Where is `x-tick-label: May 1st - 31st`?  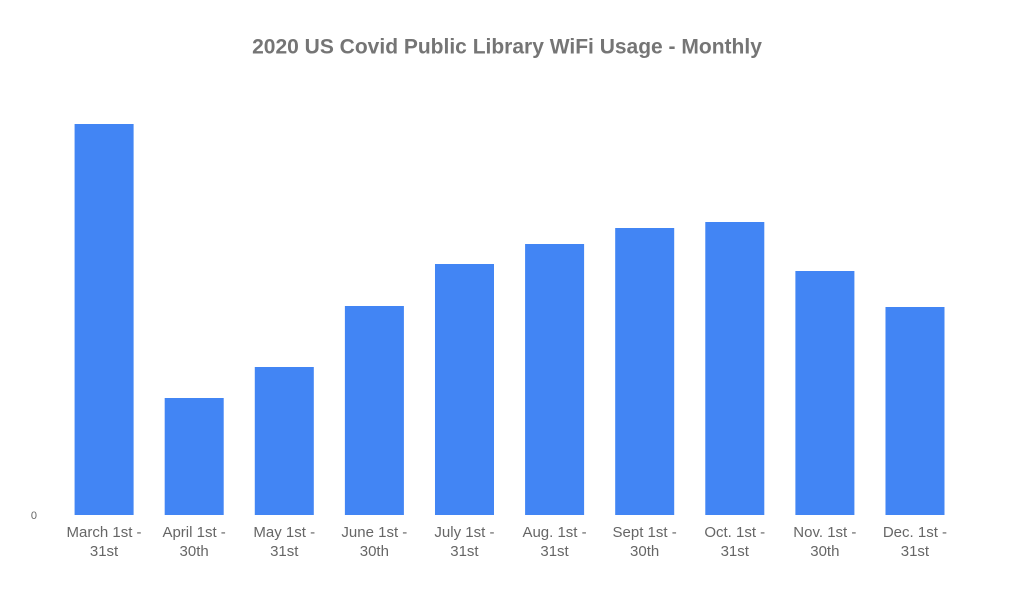 x-tick-label: May 1st - 31st is located at coordinates (284, 542).